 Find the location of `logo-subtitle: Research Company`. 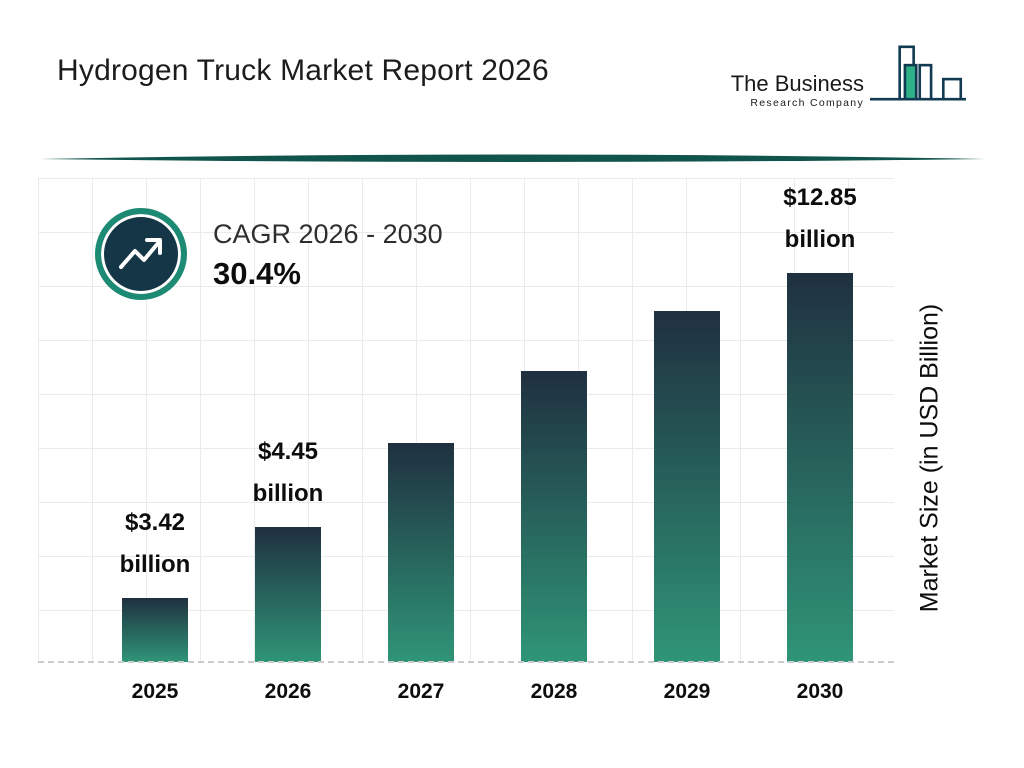

logo-subtitle: Research Company is located at coordinates (807, 103).